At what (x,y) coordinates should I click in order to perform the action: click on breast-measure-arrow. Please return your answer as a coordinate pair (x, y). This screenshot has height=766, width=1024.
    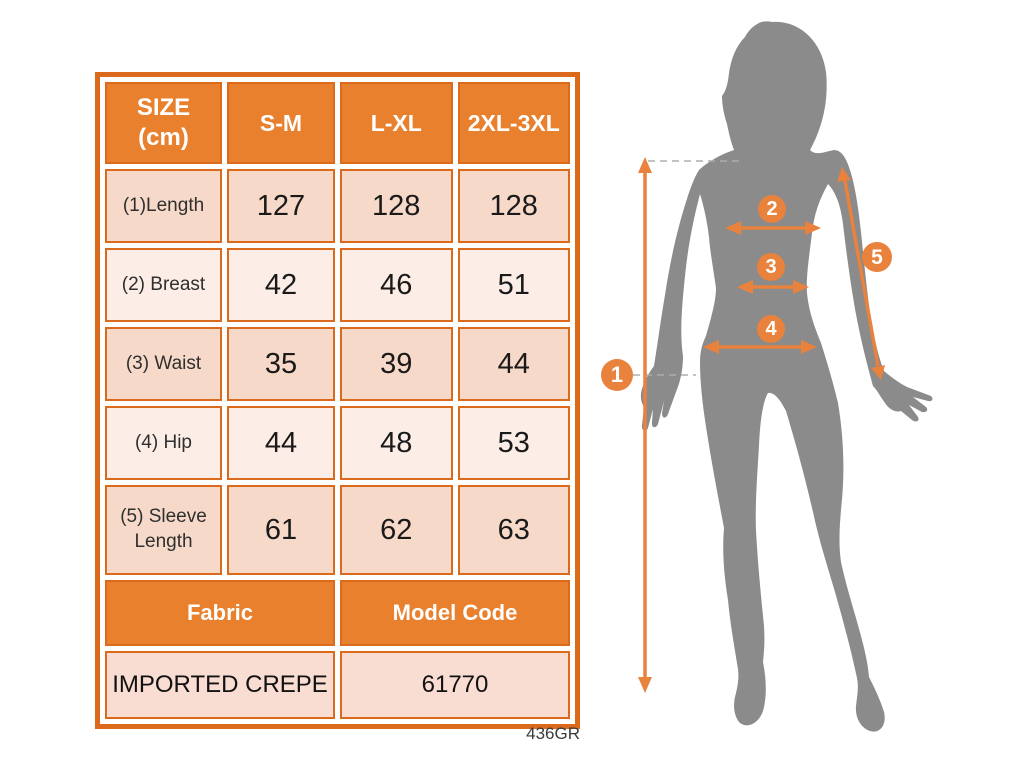
    Looking at the image, I should click on (773, 228).